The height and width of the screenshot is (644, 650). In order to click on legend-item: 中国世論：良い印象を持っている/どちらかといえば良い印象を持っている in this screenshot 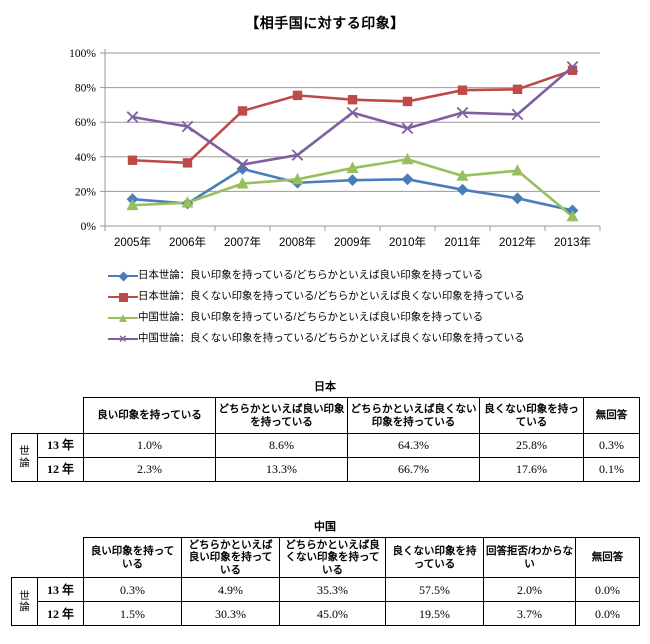, I will do `click(343, 317)`.